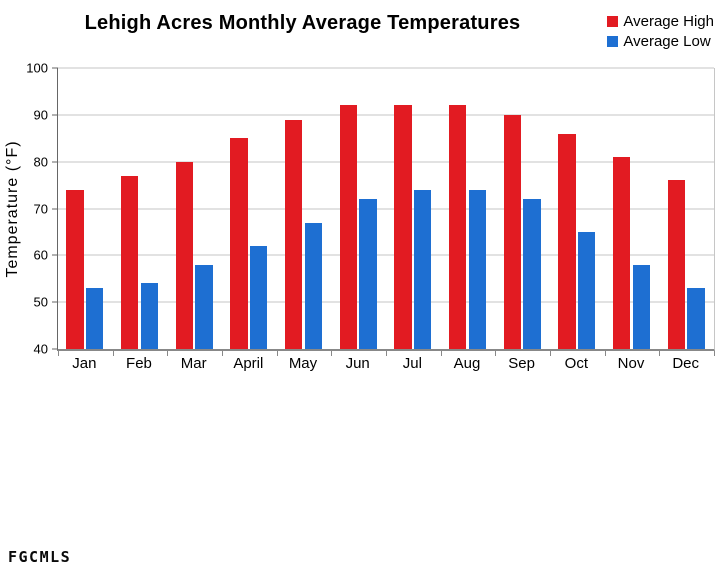 The height and width of the screenshot is (573, 720). I want to click on bar-average-low-jan, so click(94, 318).